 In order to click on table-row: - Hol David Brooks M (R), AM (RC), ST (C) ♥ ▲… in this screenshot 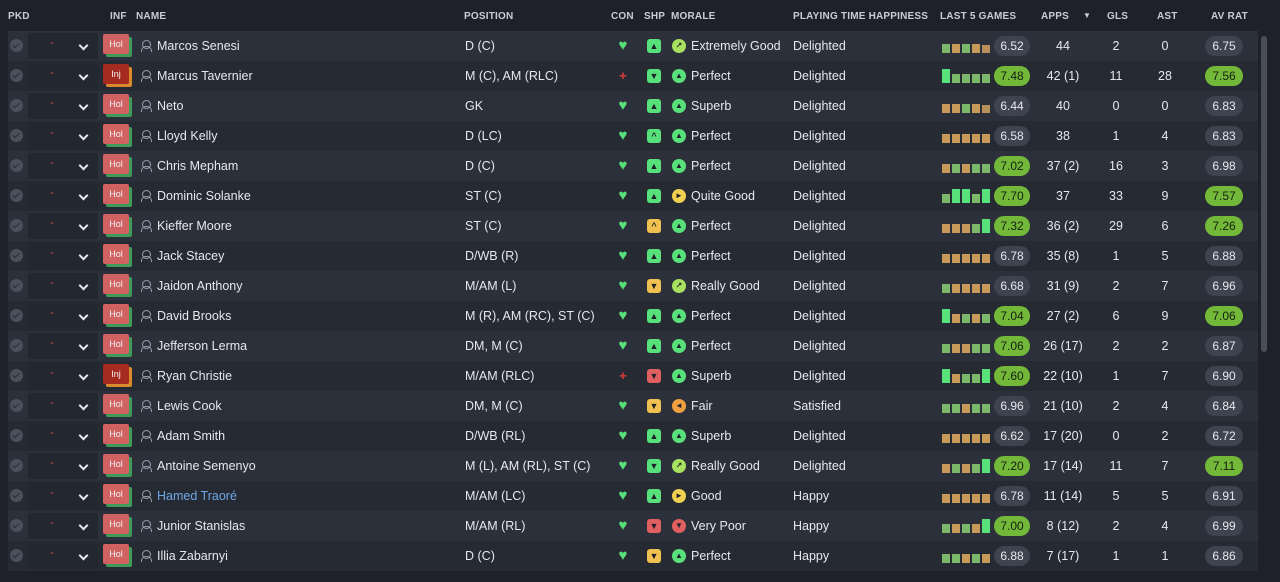, I will do `click(633, 316)`.